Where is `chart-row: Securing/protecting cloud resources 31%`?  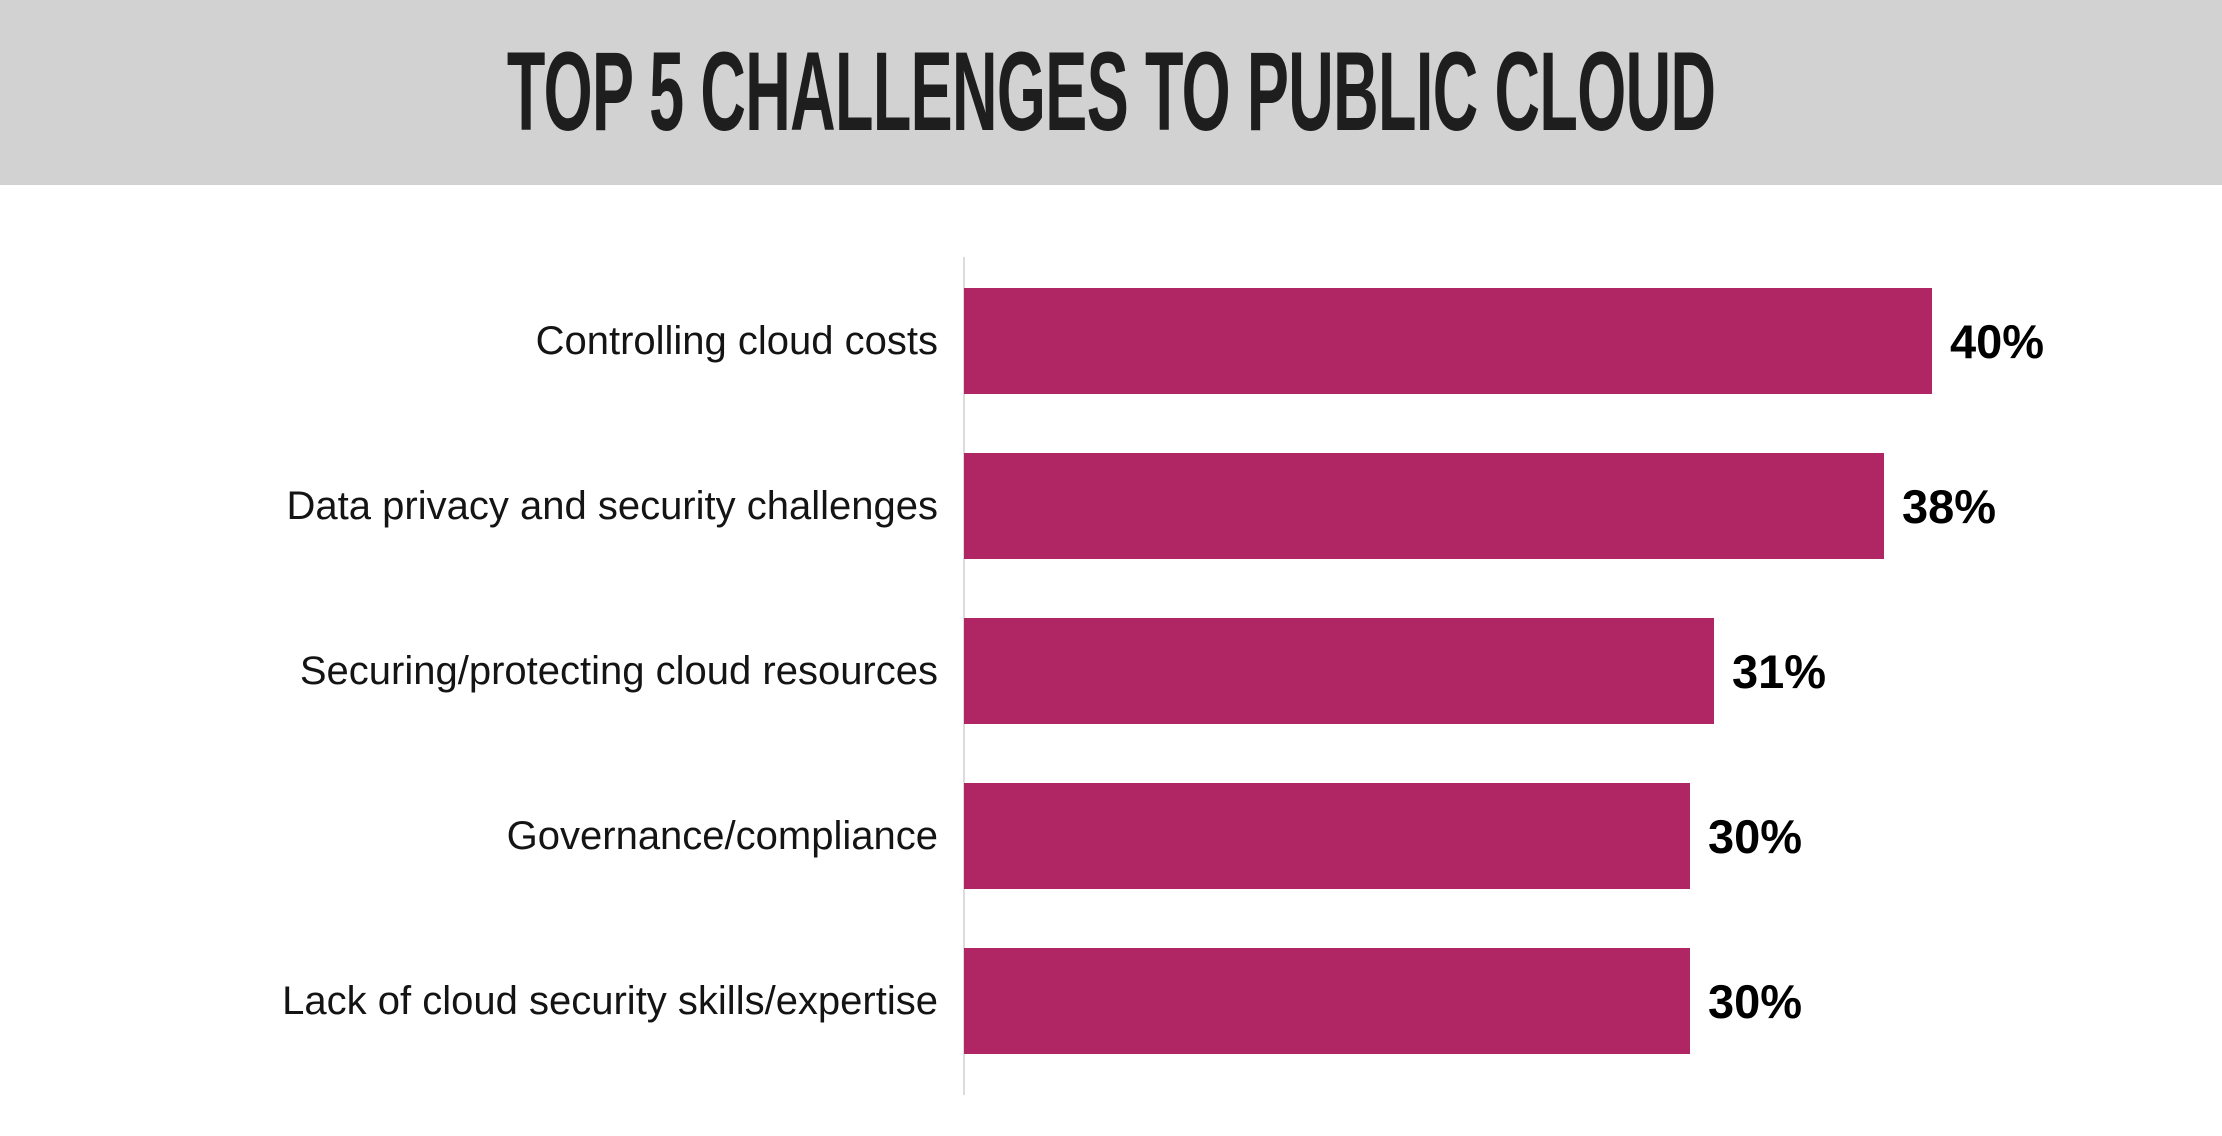
chart-row: Securing/protecting cloud resources 31% is located at coordinates (1111, 671).